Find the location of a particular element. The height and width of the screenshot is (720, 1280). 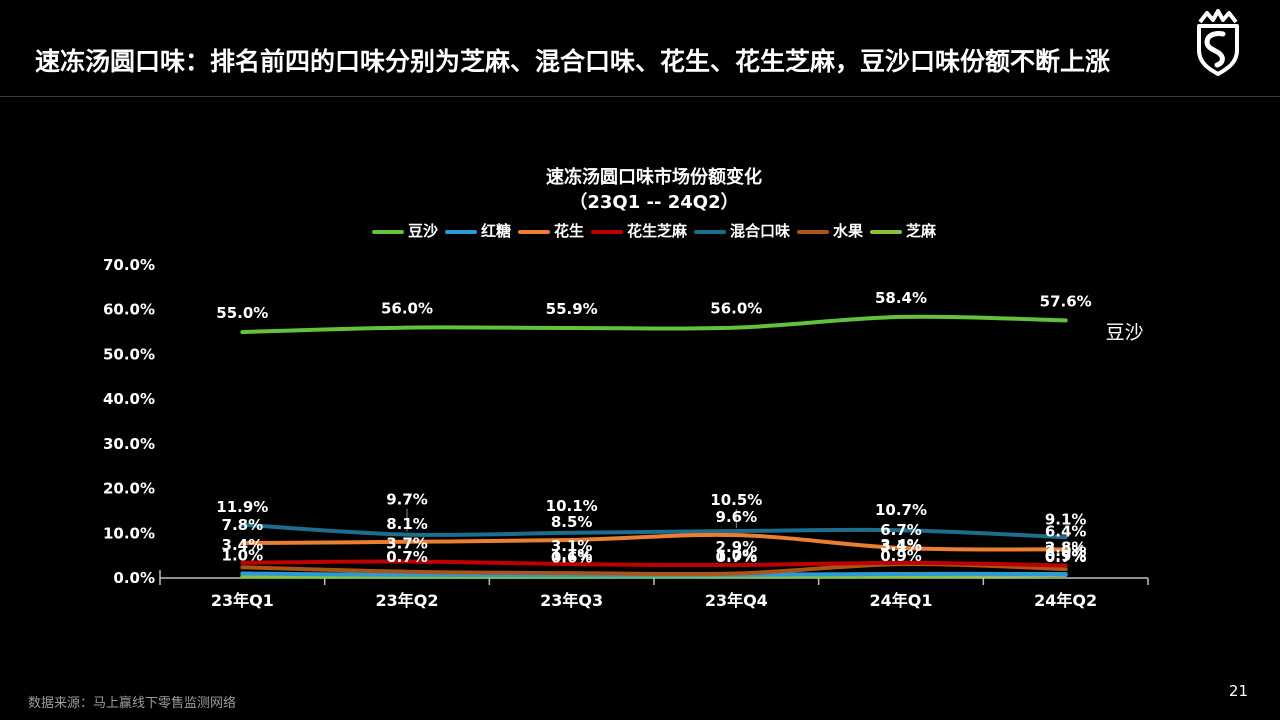

svg-text: 豆沙 is located at coordinates (1125, 332).